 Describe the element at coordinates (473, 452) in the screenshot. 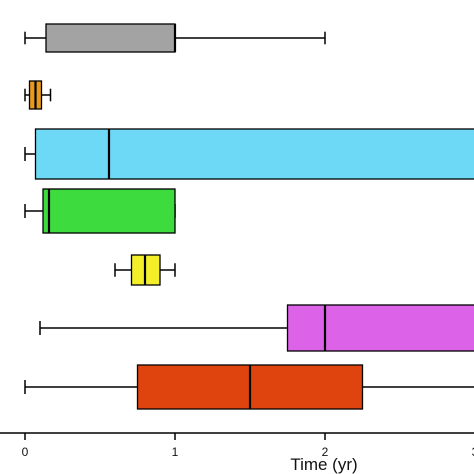

I see `x-tick-label: 3` at that location.